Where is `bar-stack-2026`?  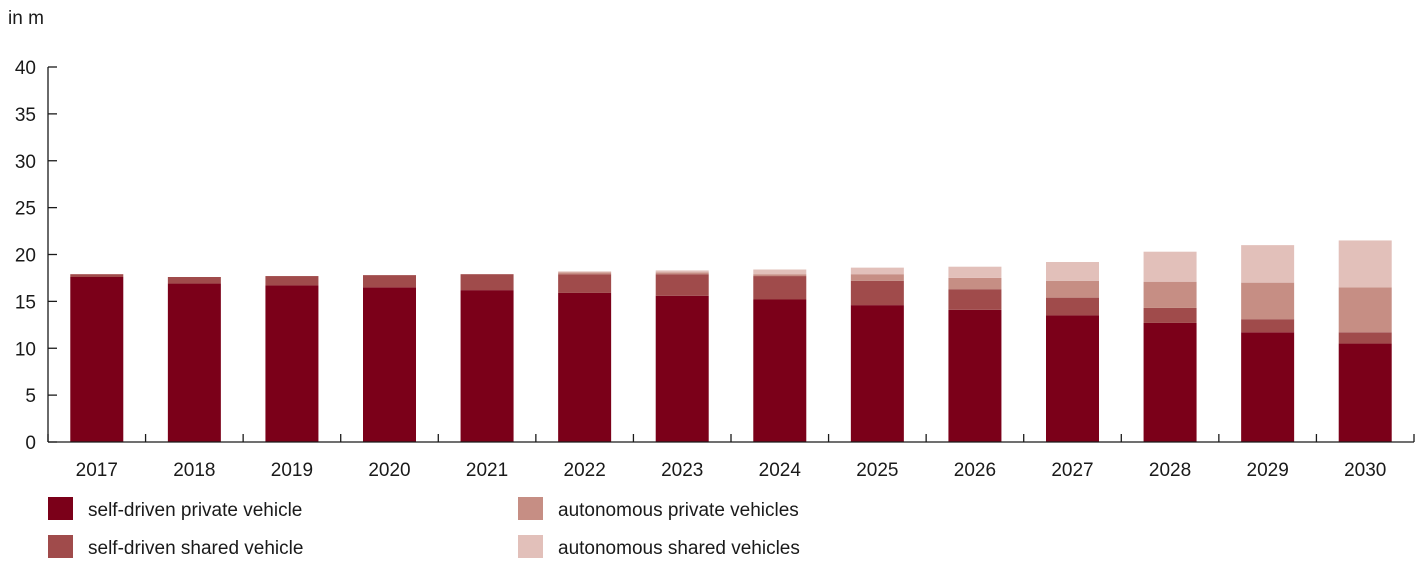 bar-stack-2026 is located at coordinates (975, 354).